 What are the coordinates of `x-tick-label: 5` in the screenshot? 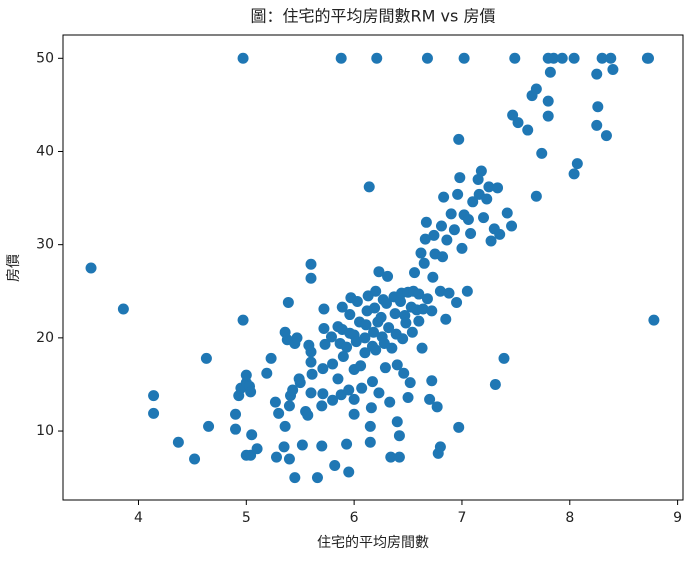 It's located at (246, 518).